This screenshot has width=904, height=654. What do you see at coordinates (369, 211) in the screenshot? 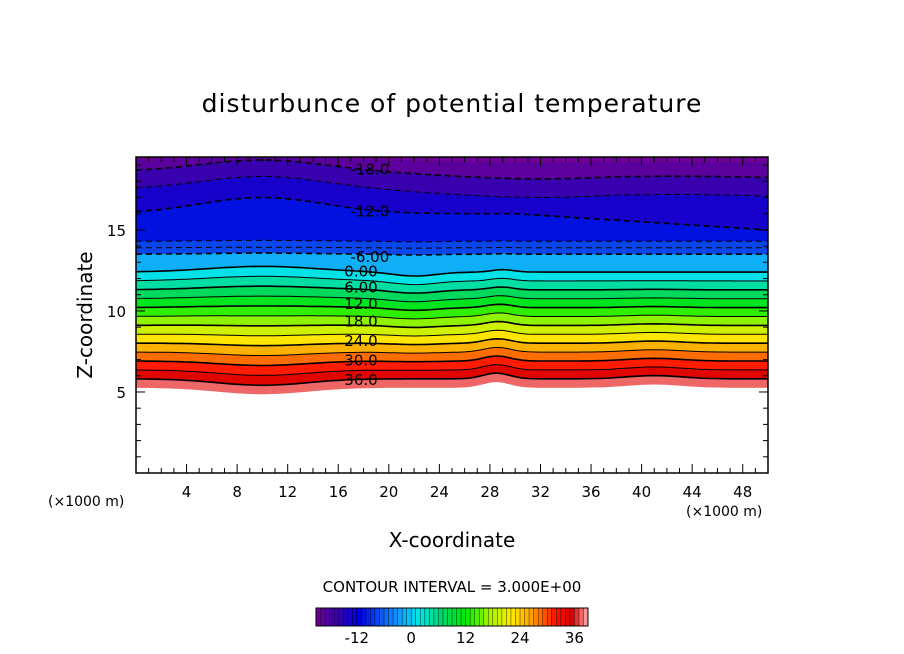
I see `contour-label: -12.0` at bounding box center [369, 211].